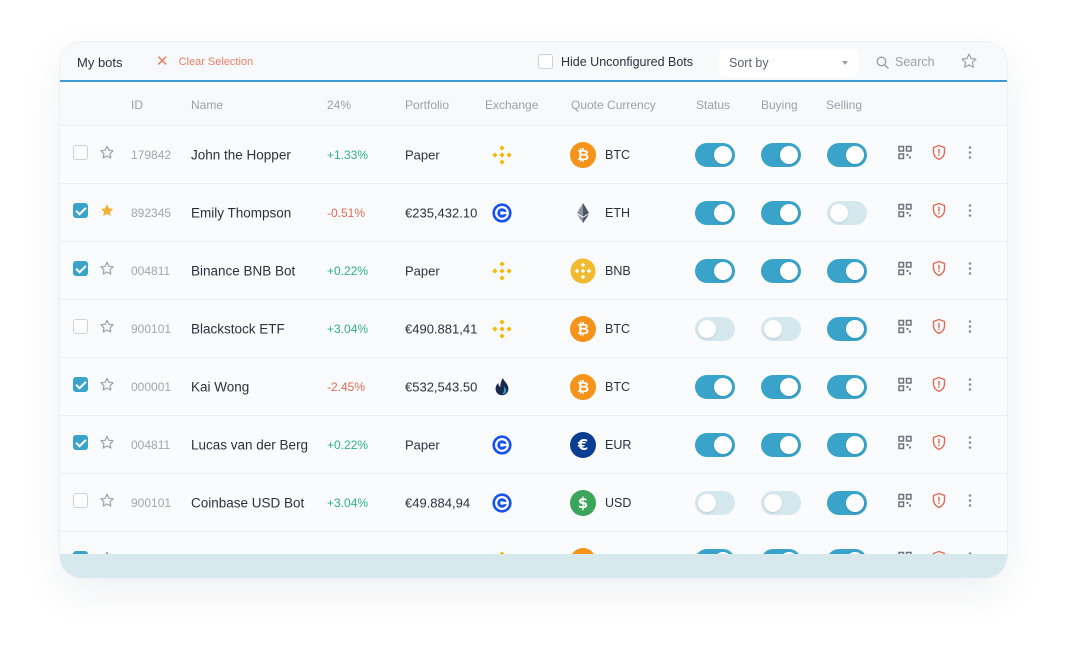 This screenshot has width=1070, height=647. I want to click on favorites-star-icon, so click(969, 63).